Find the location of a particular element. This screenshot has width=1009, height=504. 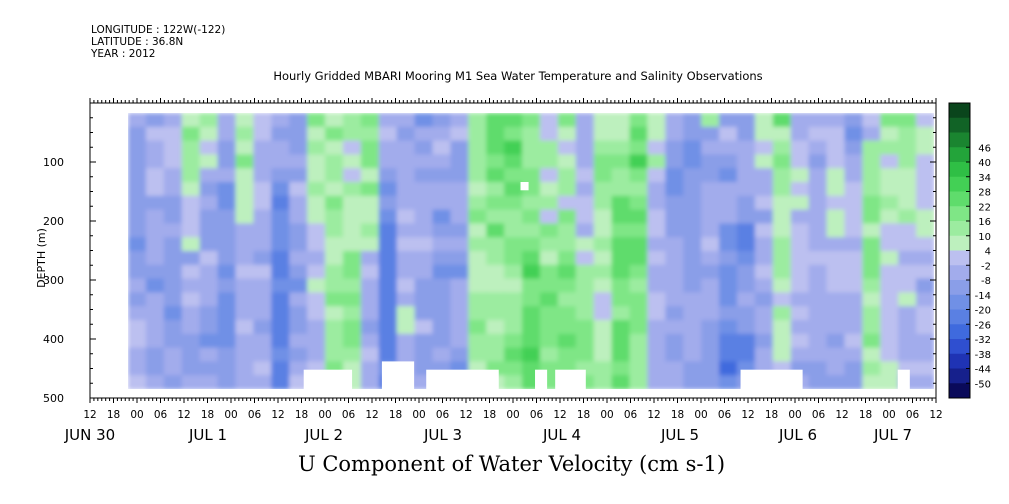

colorbar-label: 40 is located at coordinates (984, 163).